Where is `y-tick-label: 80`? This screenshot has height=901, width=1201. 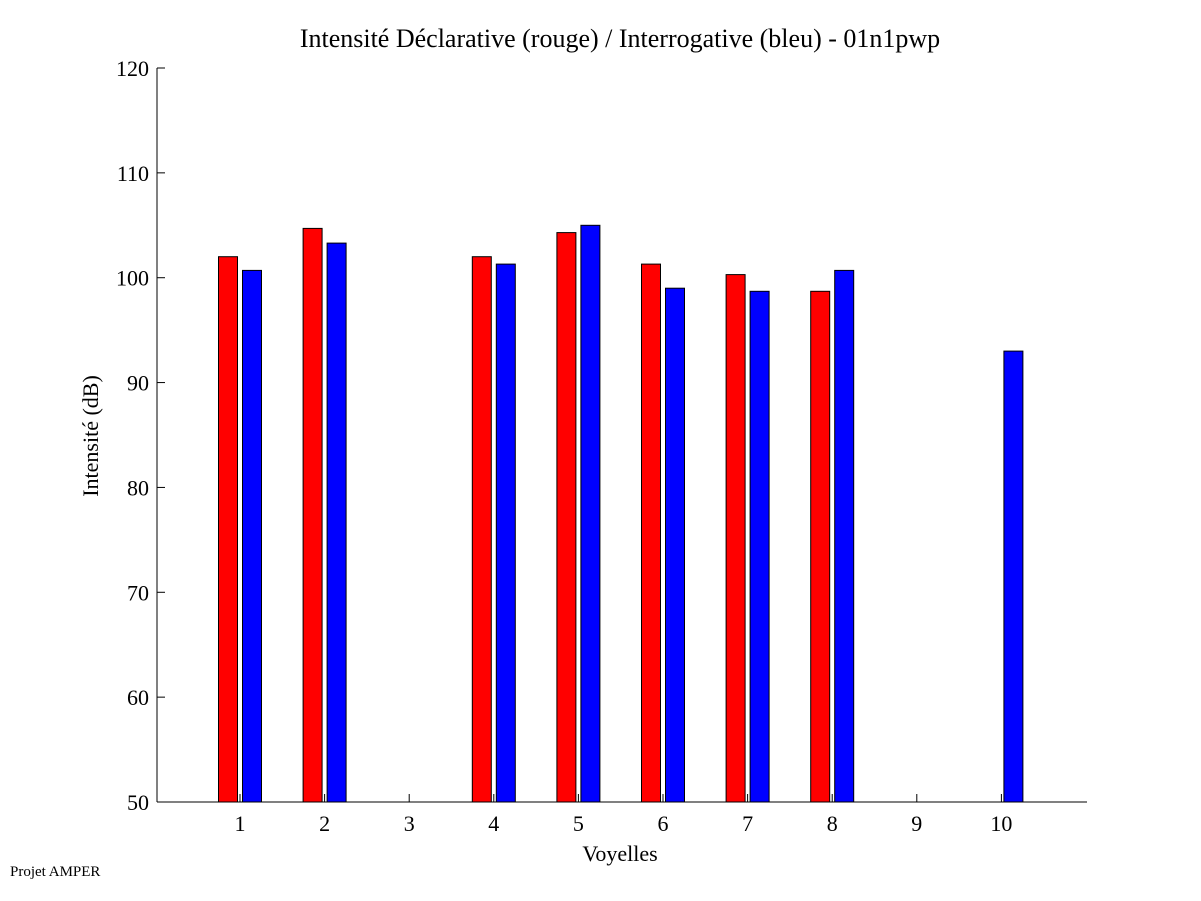
y-tick-label: 80 is located at coordinates (138, 487).